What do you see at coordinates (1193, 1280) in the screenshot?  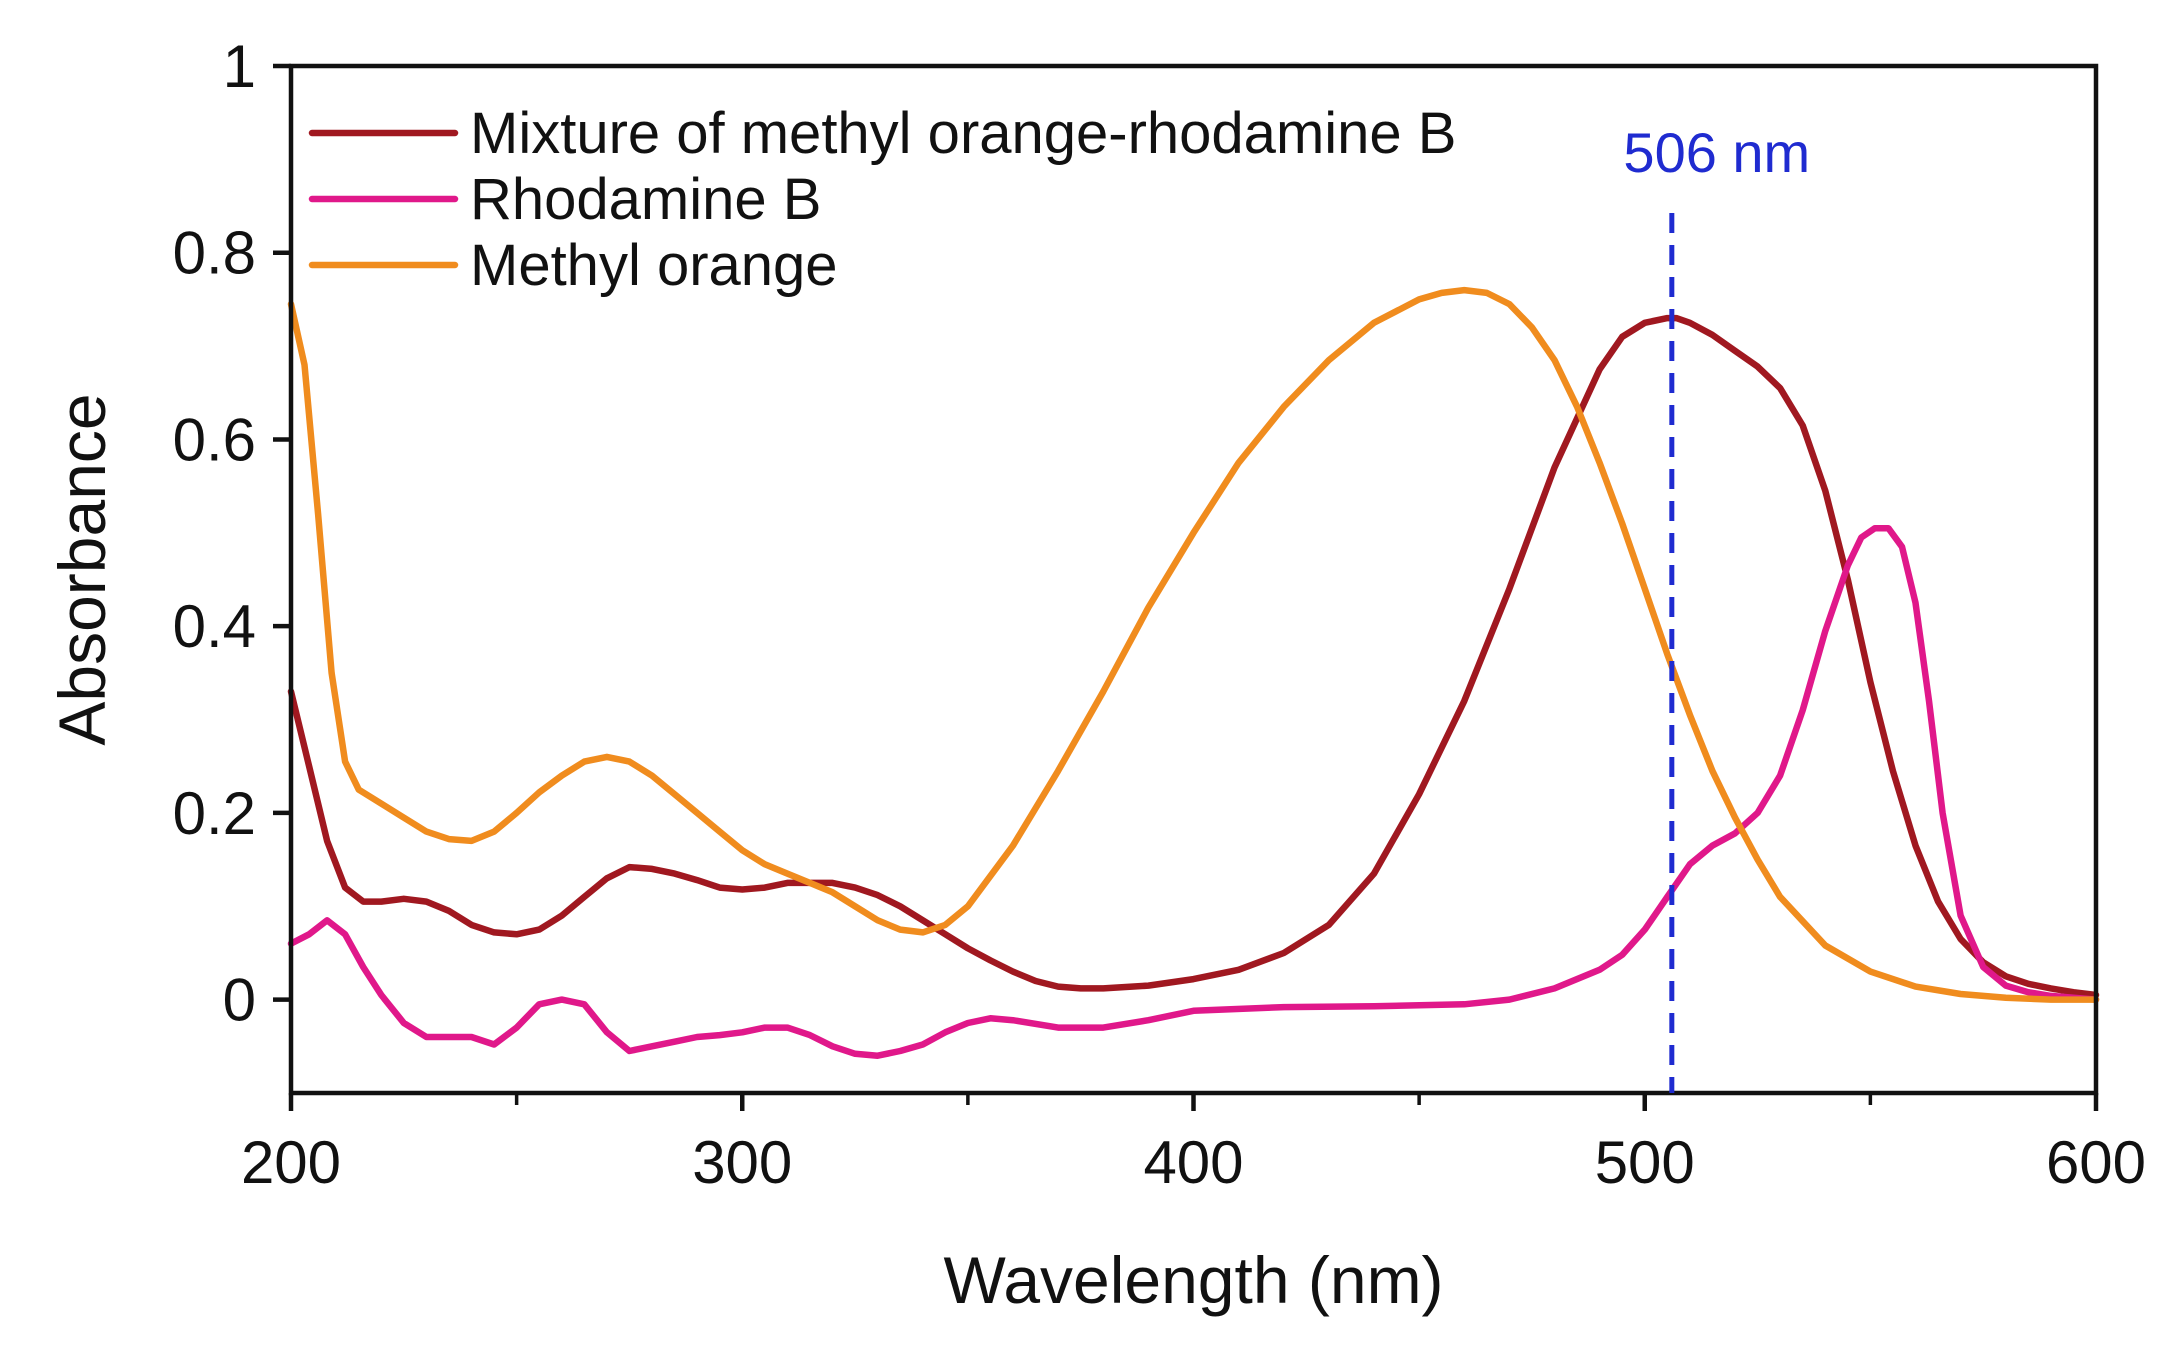 I see `x-axis-title: Wavelength (nm)` at bounding box center [1193, 1280].